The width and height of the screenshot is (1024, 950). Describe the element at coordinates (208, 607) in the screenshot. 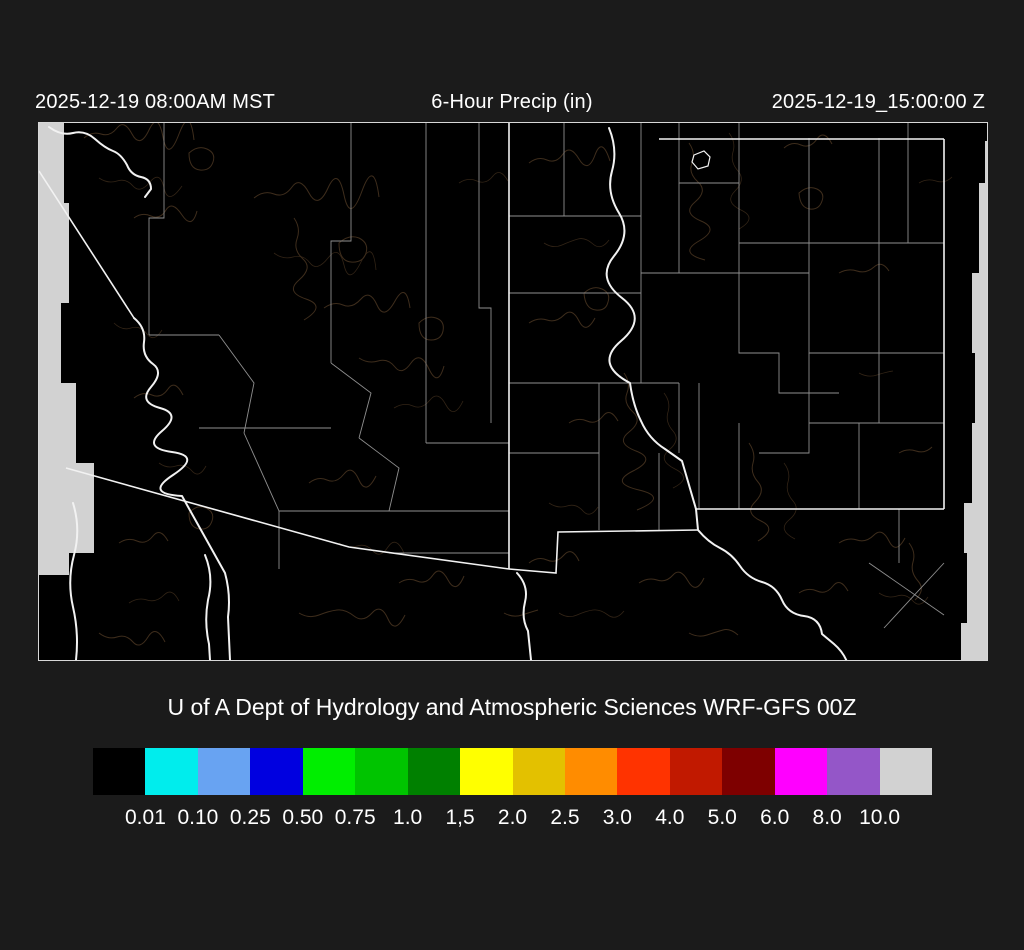

I see `river-sonora-mid` at that location.